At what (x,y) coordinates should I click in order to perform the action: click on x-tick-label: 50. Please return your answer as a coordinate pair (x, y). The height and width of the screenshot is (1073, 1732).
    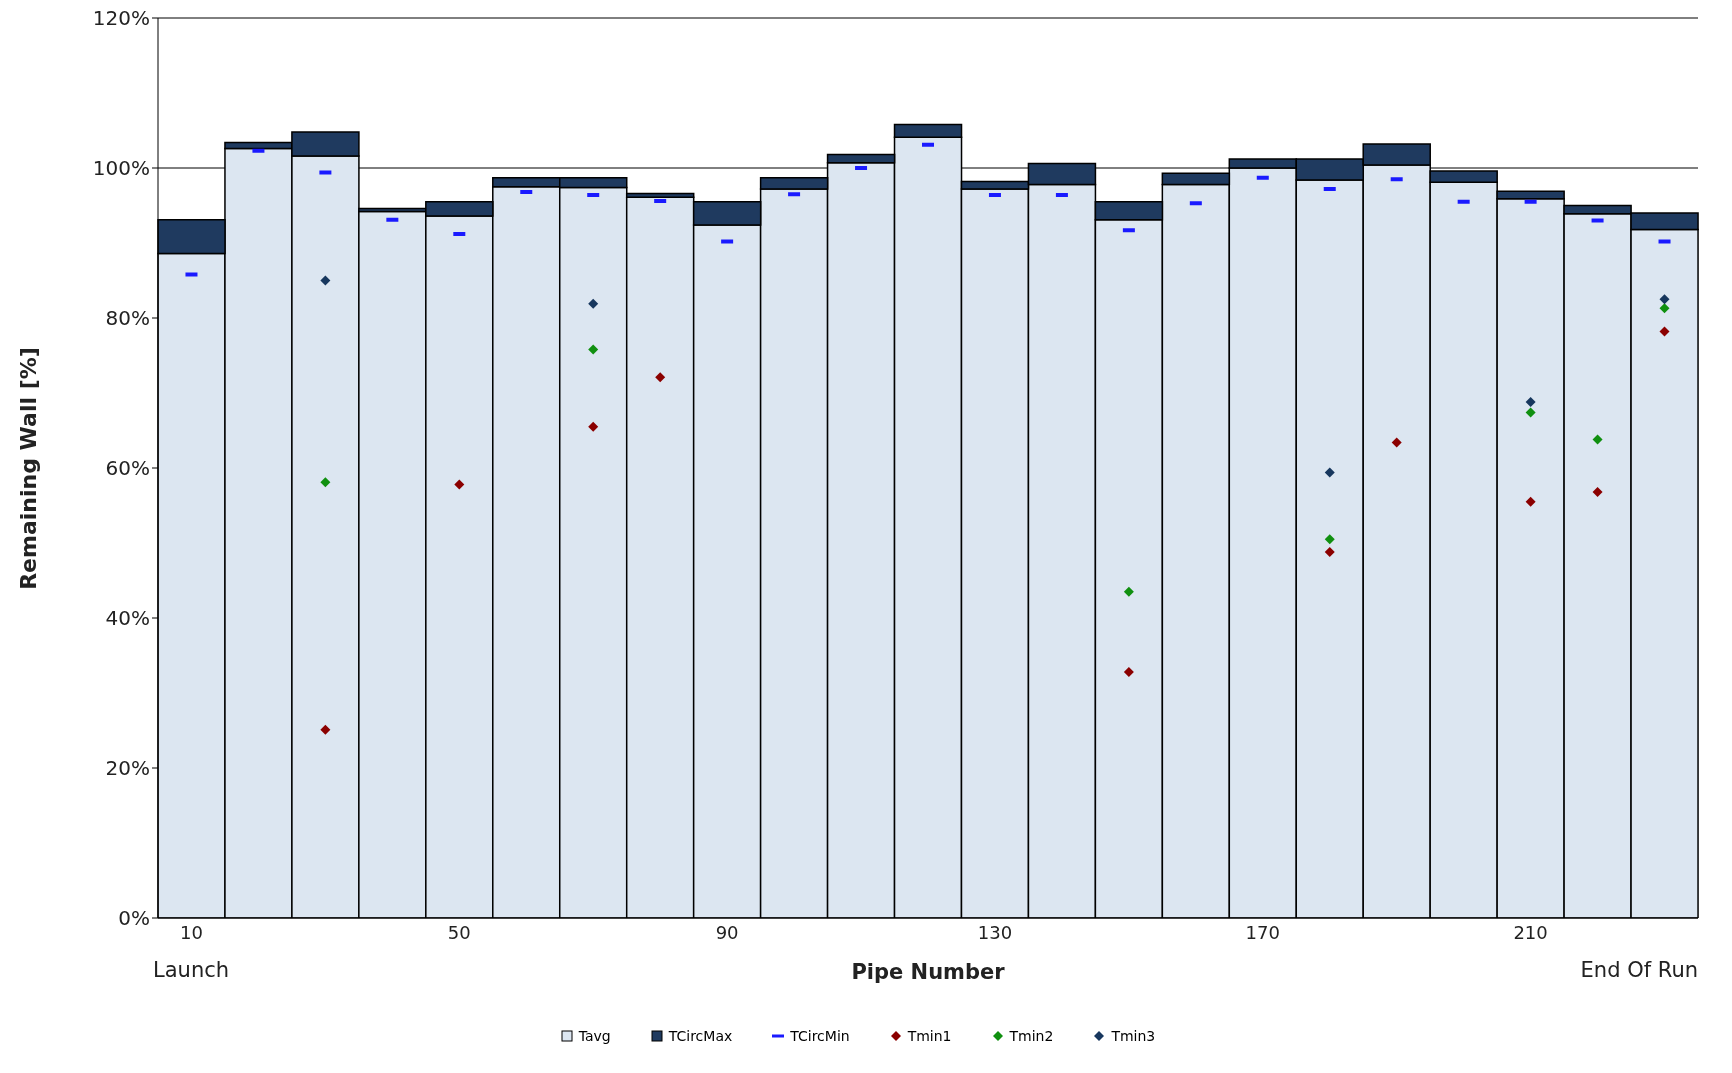
    Looking at the image, I should click on (459, 932).